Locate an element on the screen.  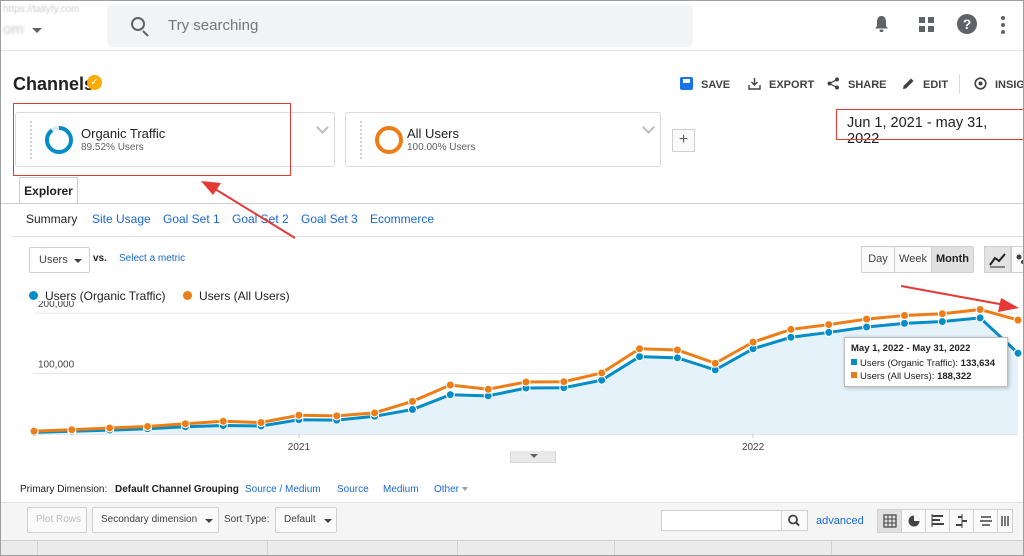
period-week-button: Week is located at coordinates (913, 259).